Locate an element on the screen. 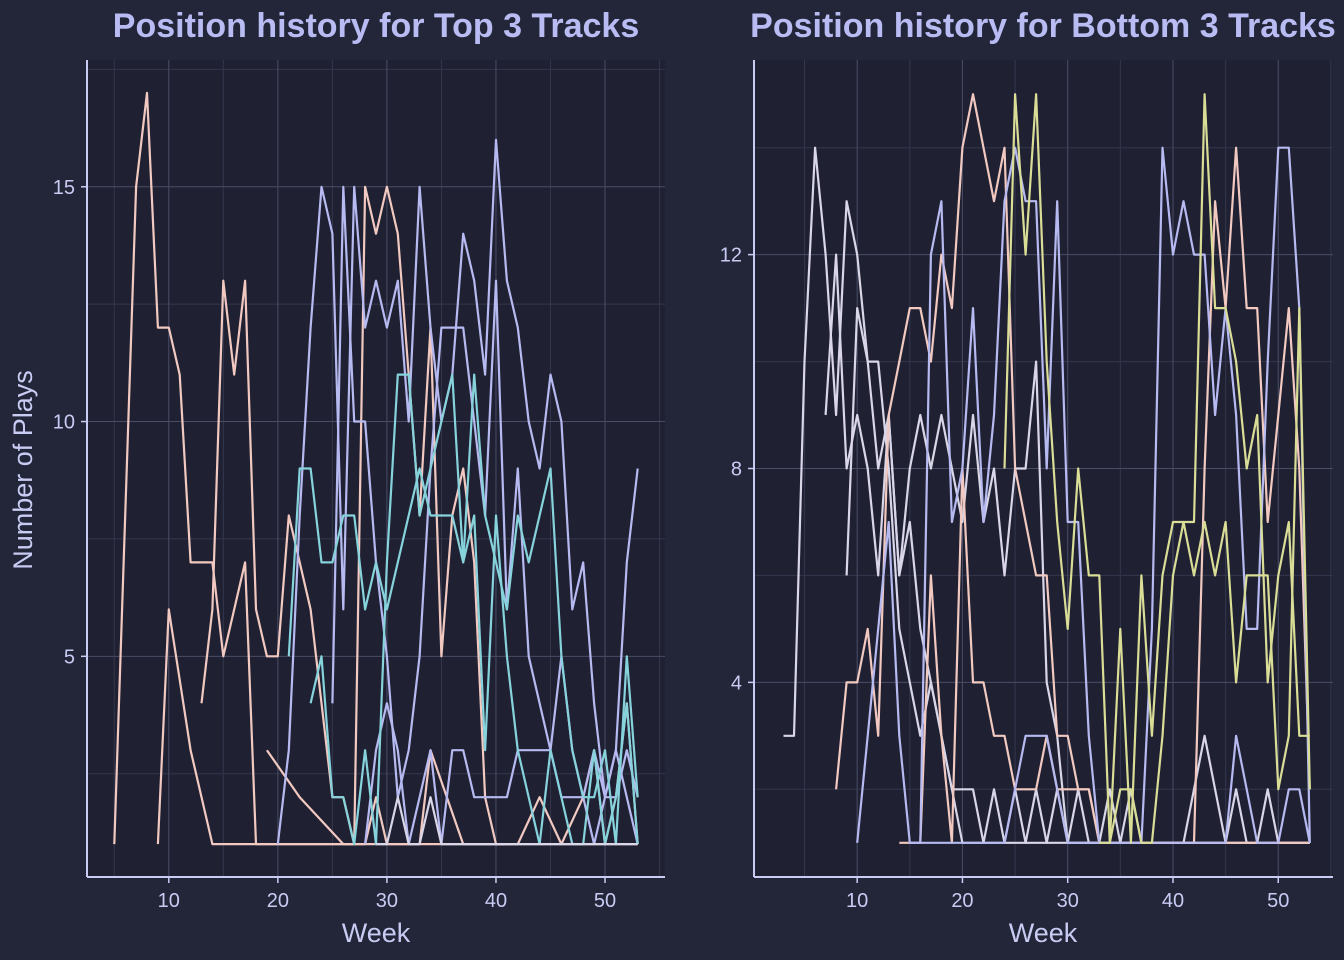 This screenshot has width=1344, height=960. y-tick-label: 5 is located at coordinates (69, 657).